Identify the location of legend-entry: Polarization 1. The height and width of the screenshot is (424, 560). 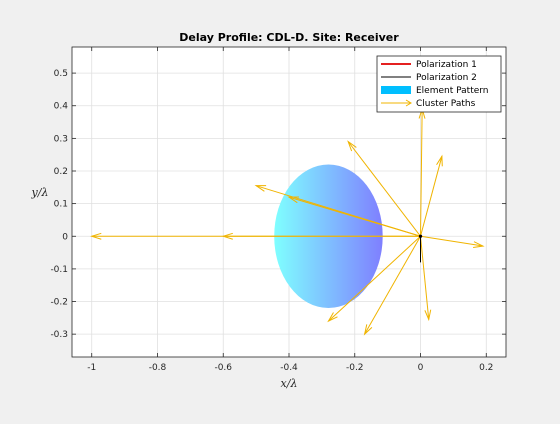
(429, 65).